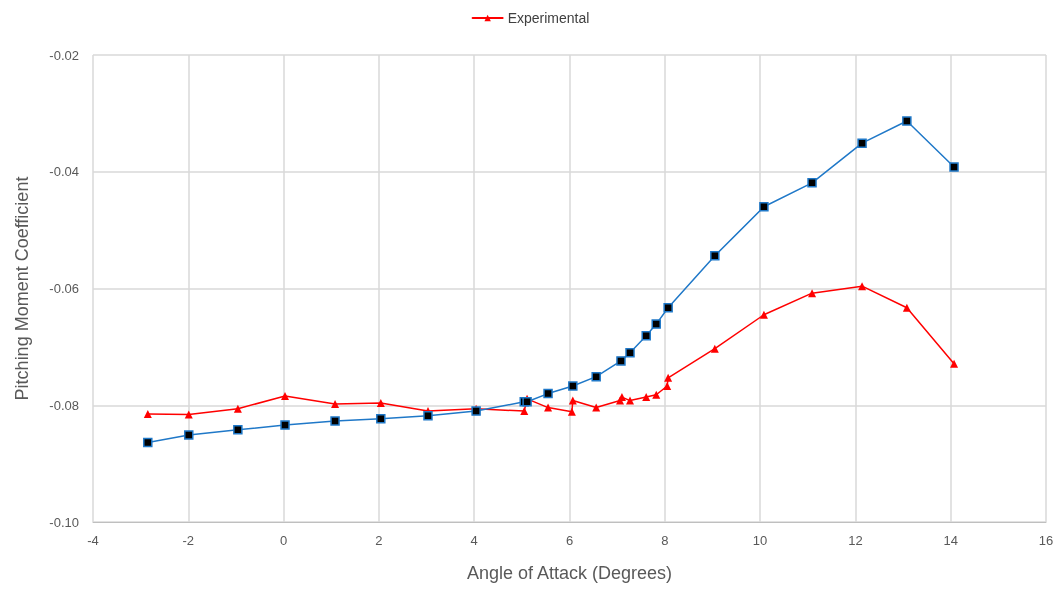 This screenshot has width=1061, height=590. I want to click on x-tick-label: 10, so click(760, 540).